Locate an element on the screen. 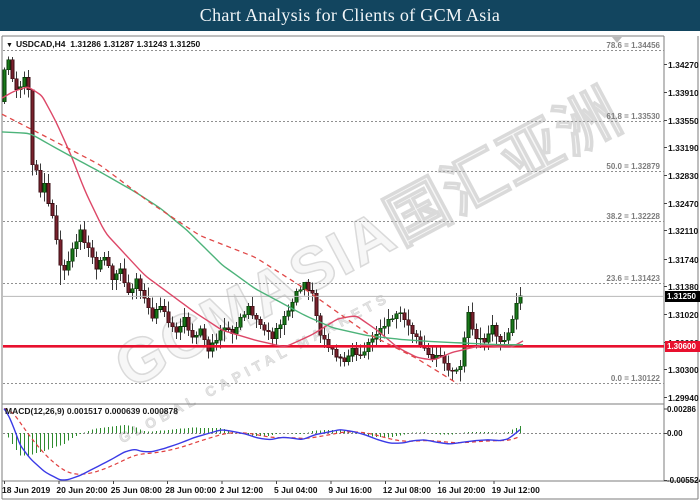 The height and width of the screenshot is (500, 700). page-title: Chart Analysis for Clients of GCM Asia is located at coordinates (350, 15).